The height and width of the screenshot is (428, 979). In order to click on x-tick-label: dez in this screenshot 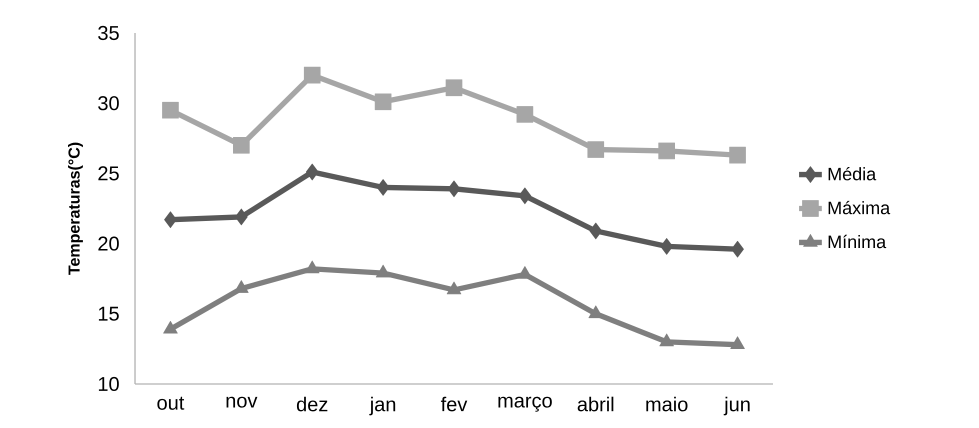, I will do `click(312, 404)`.